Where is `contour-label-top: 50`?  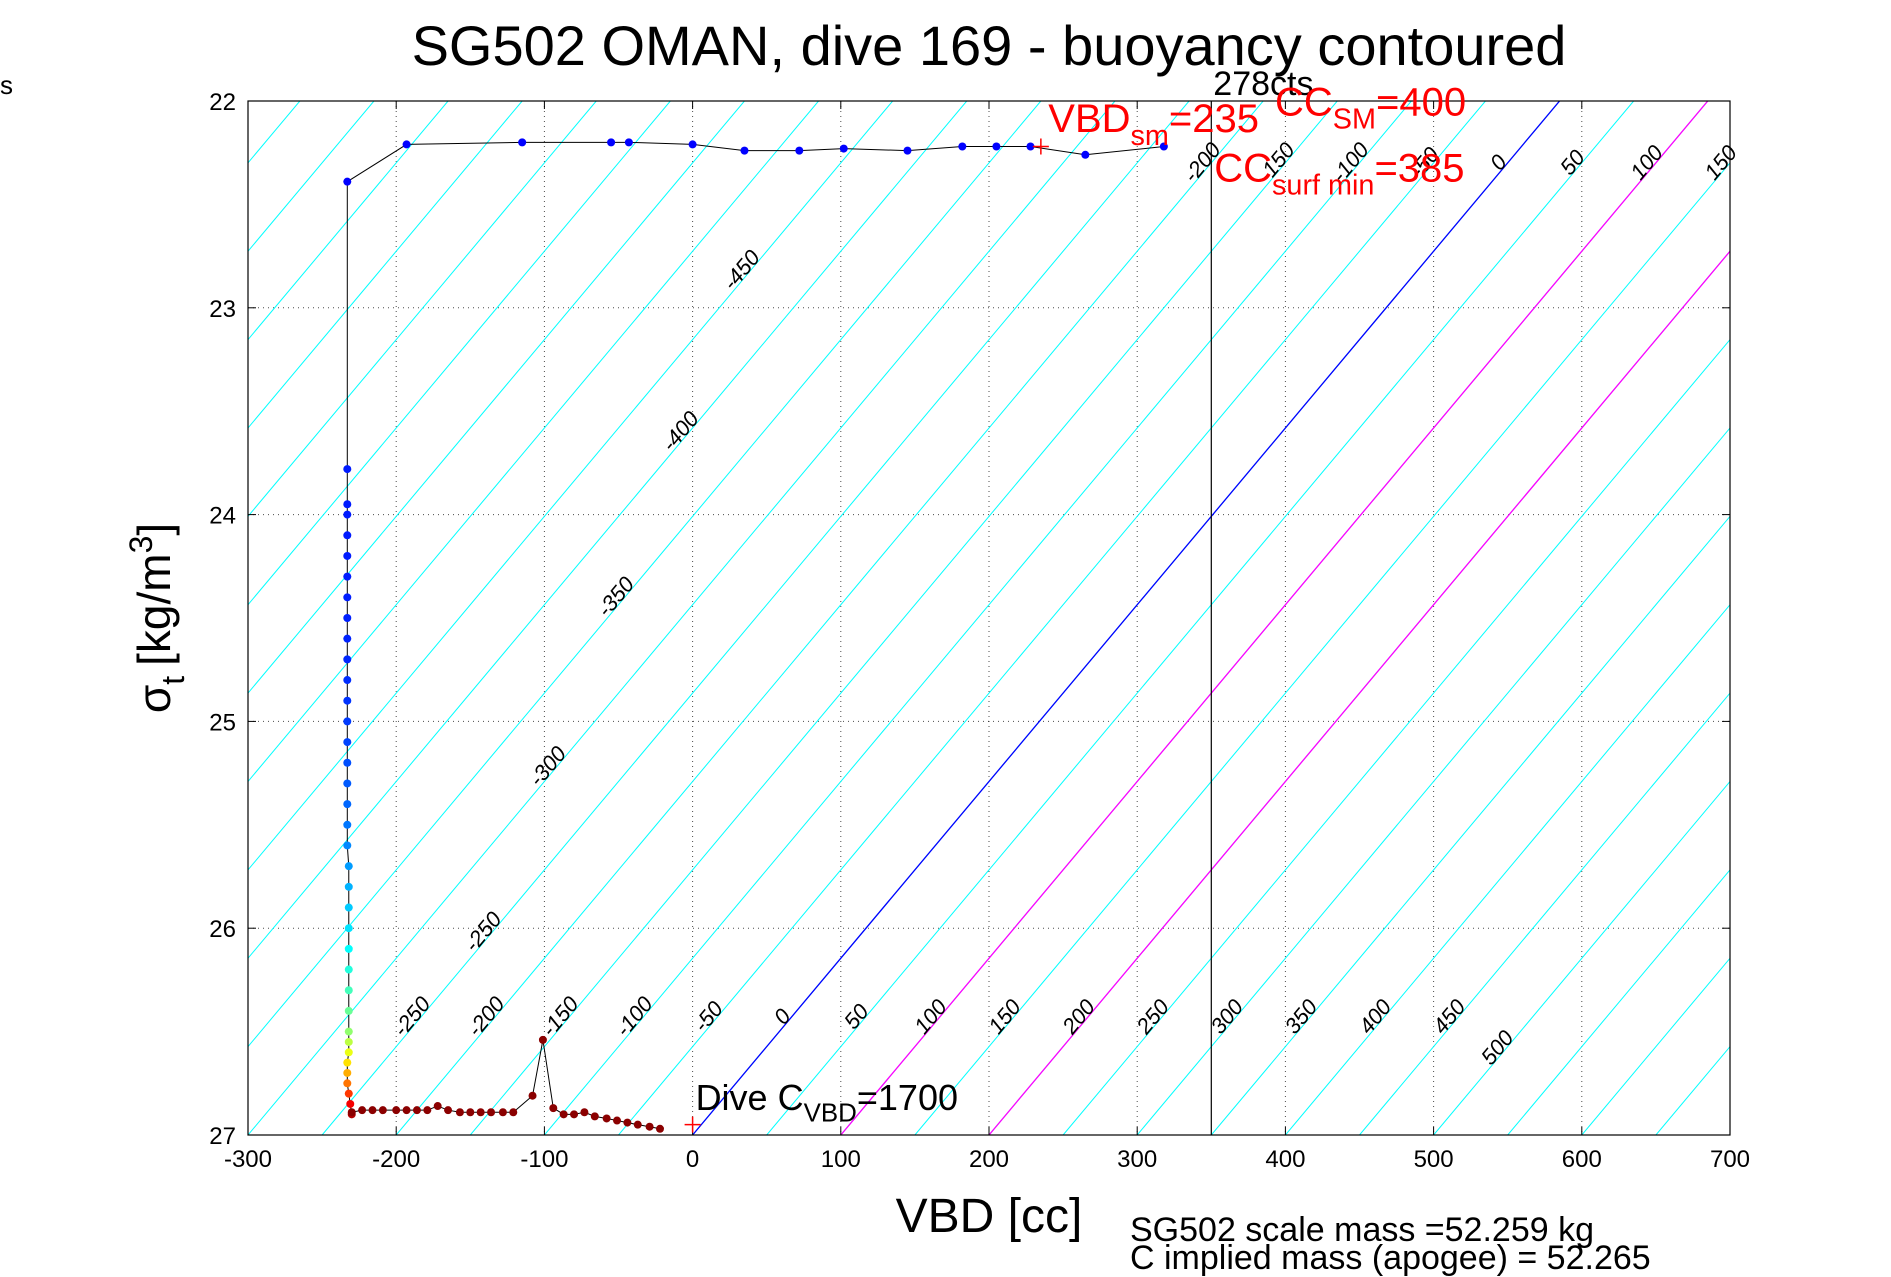 contour-label-top: 50 is located at coordinates (1572, 161).